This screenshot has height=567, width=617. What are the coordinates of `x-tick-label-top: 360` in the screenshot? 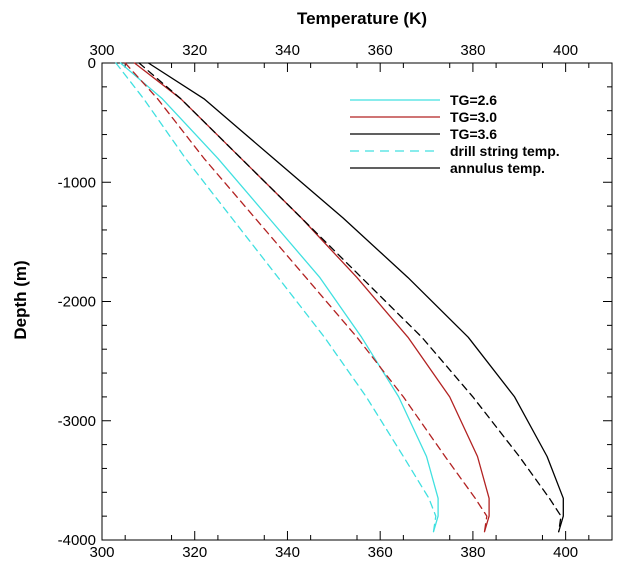 It's located at (380, 50).